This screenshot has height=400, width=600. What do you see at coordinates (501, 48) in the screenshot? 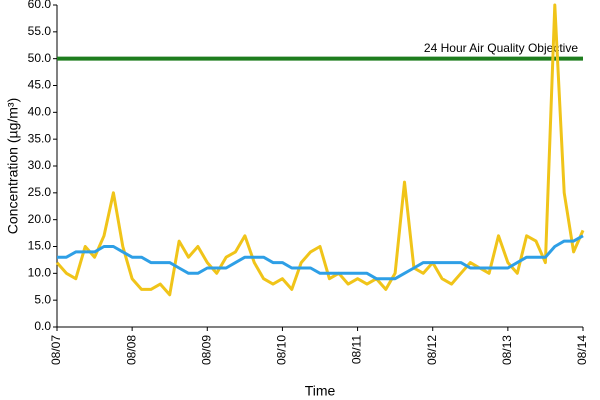
I see `reference-label: 24 Hour Air Quality Objective` at bounding box center [501, 48].